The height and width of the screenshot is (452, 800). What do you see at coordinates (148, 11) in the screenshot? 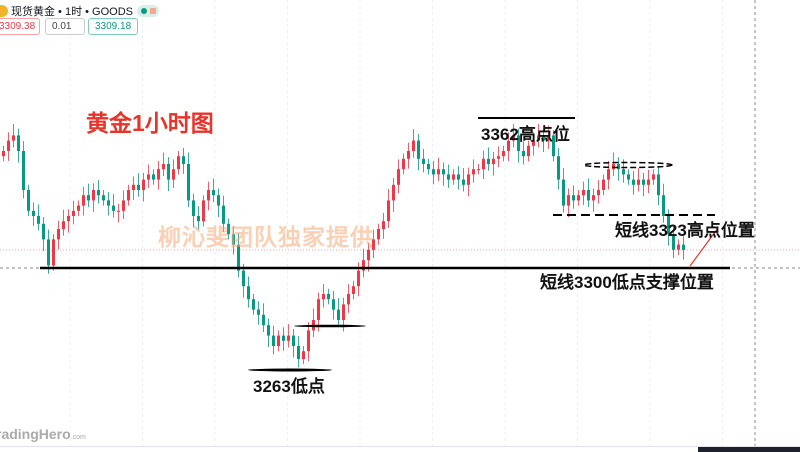
I see `market-status-icon` at bounding box center [148, 11].